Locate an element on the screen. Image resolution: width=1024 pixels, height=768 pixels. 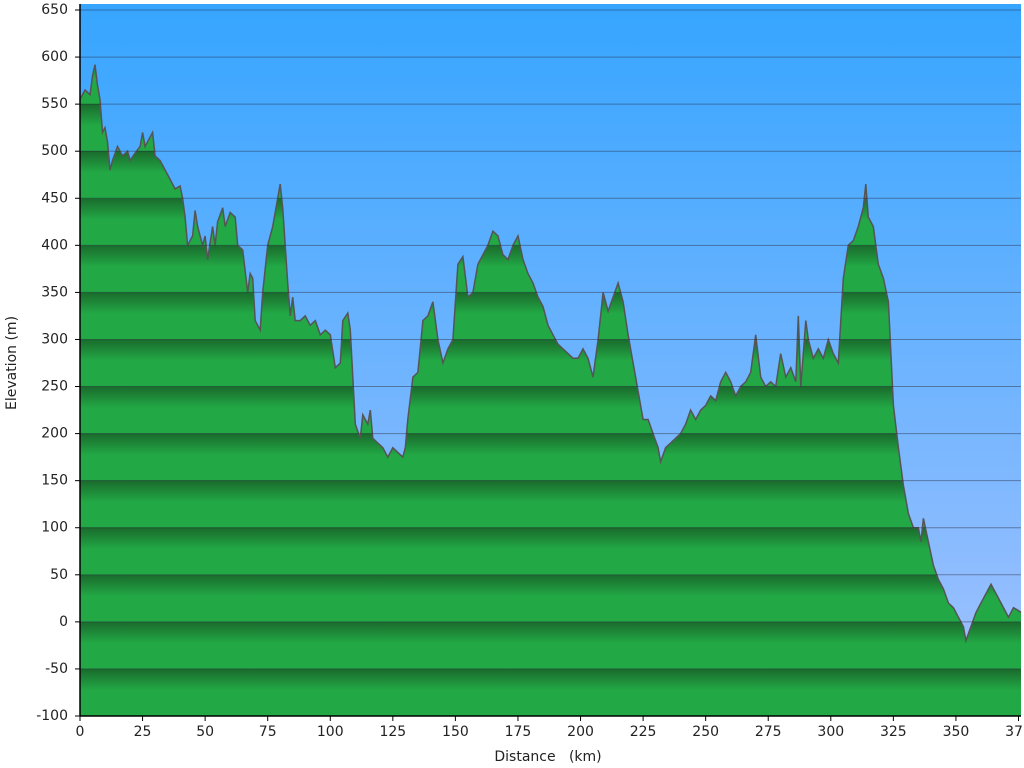
y-tick-label: 450 is located at coordinates (54, 198).